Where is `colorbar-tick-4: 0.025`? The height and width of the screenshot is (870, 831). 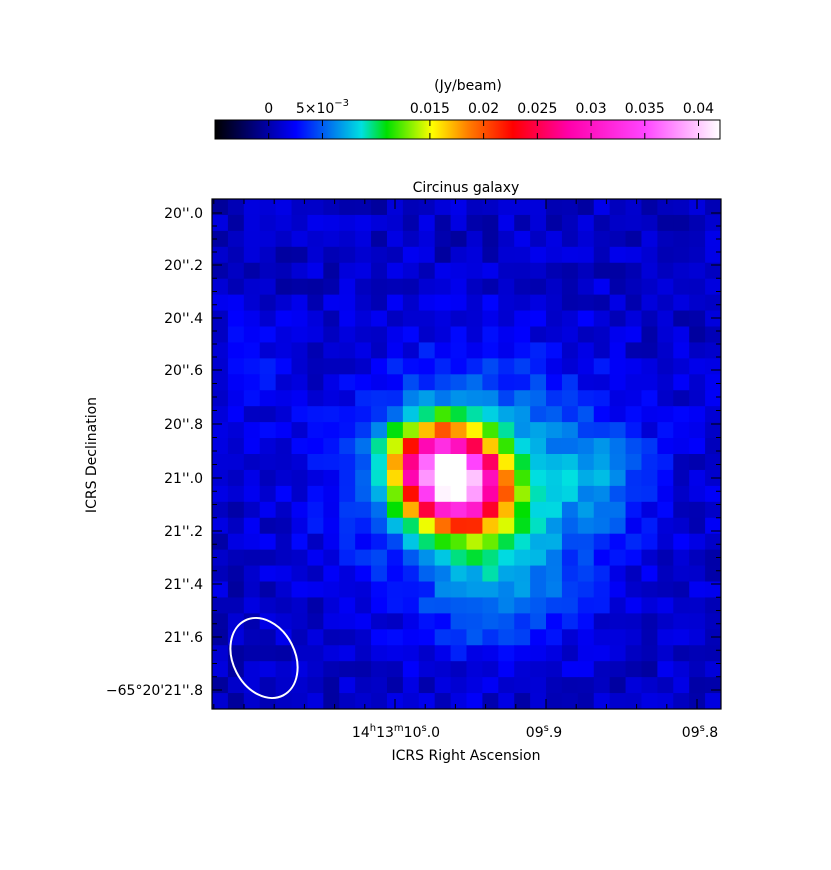 colorbar-tick-4: 0.025 is located at coordinates (537, 109).